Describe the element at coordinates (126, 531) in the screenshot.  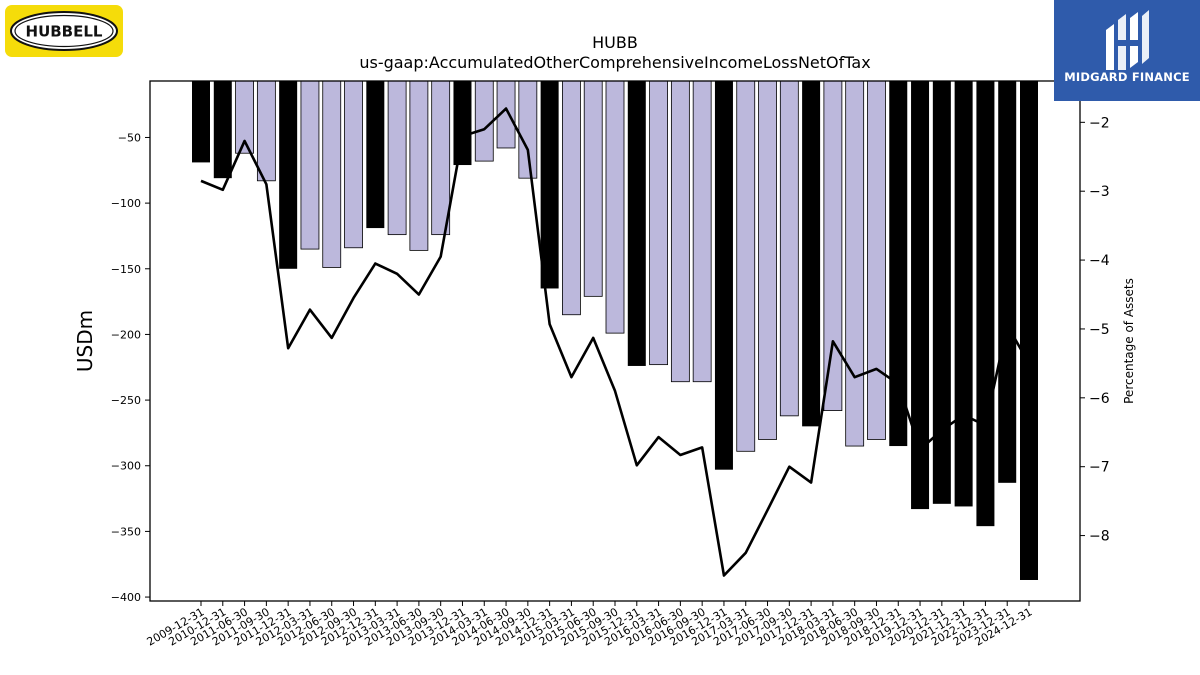
I see `y-tick-label: −350` at that location.